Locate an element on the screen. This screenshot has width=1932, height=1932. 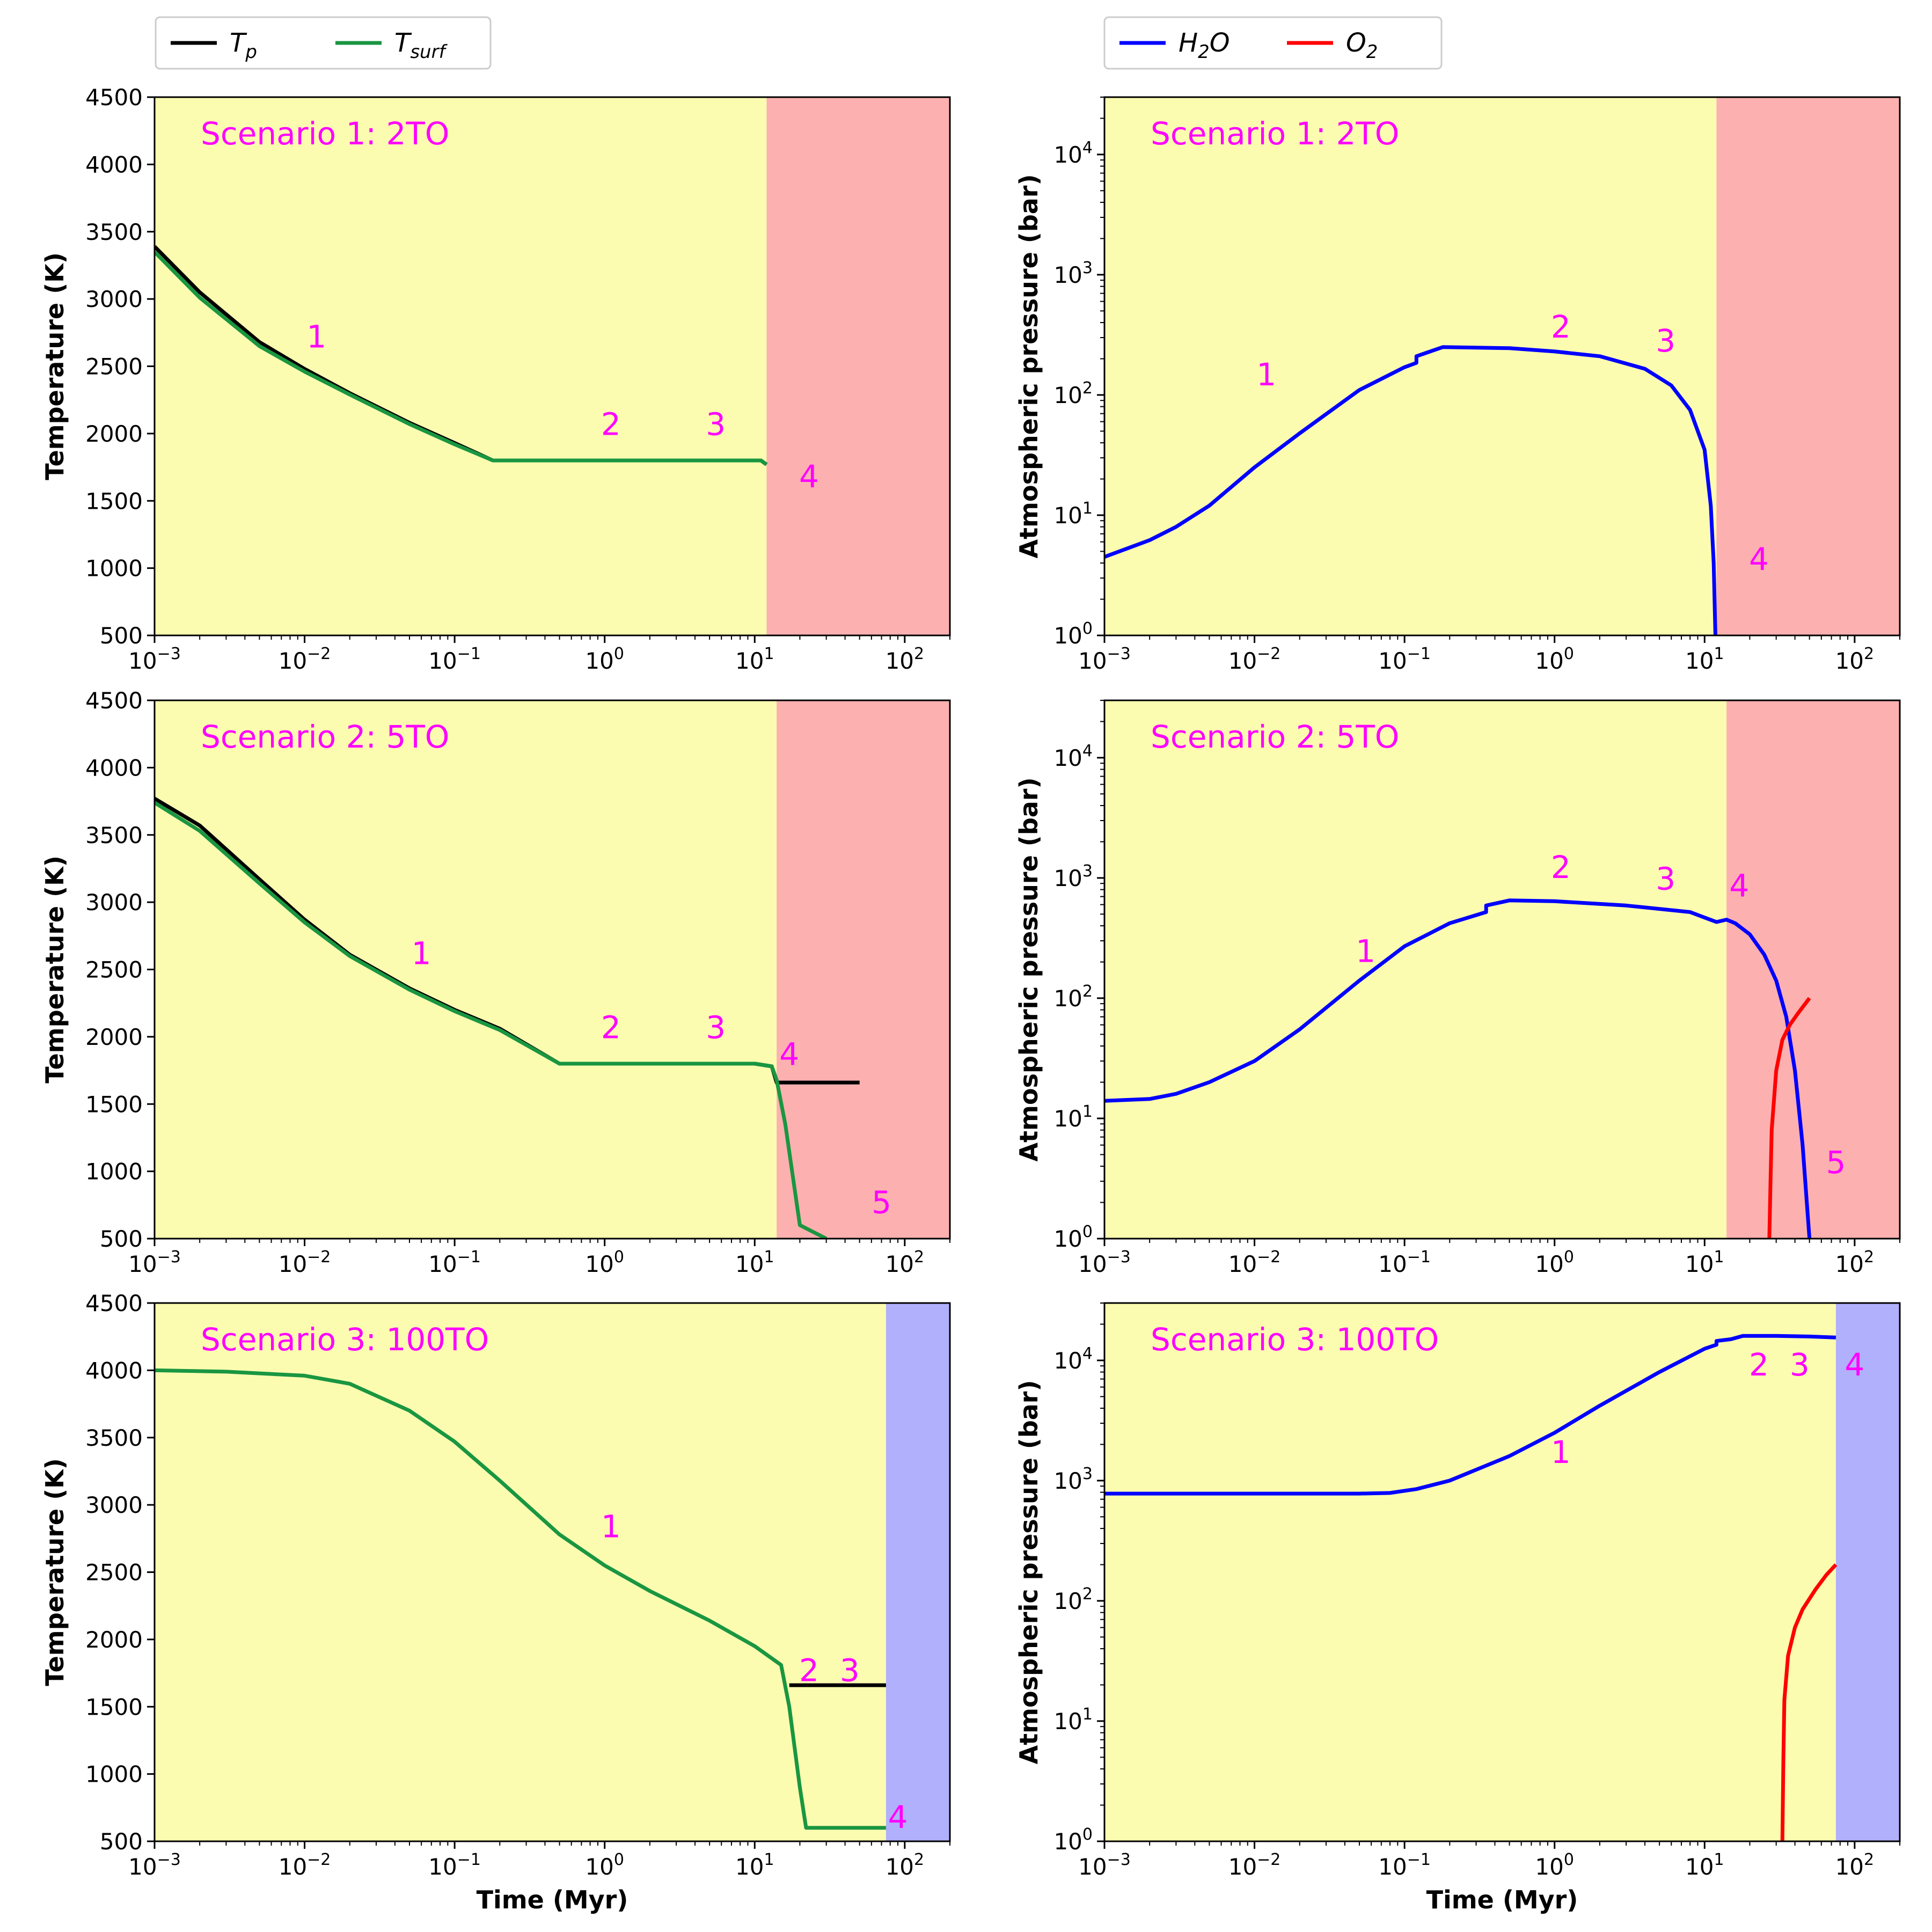
scenario-title: Scenario 1: 2TO is located at coordinates (1275, 133).